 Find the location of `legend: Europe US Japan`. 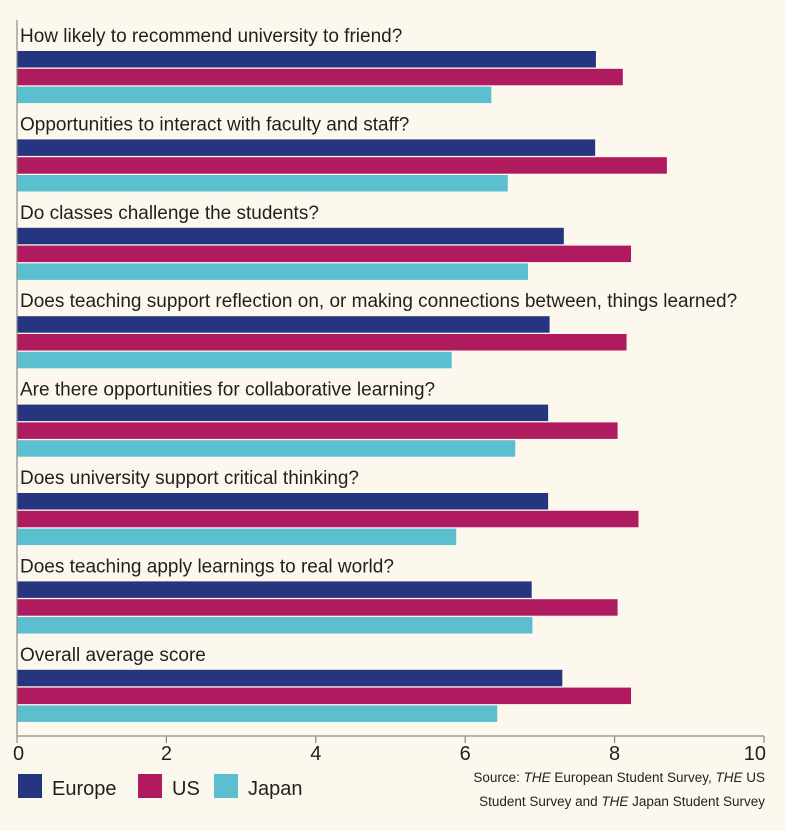

legend: Europe US Japan is located at coordinates (160, 787).